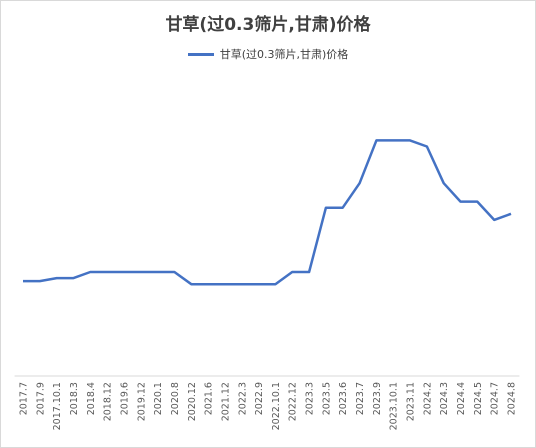 The height and width of the screenshot is (448, 536). What do you see at coordinates (57, 406) in the screenshot?
I see `x-tick-label: 2017.10.1` at bounding box center [57, 406].